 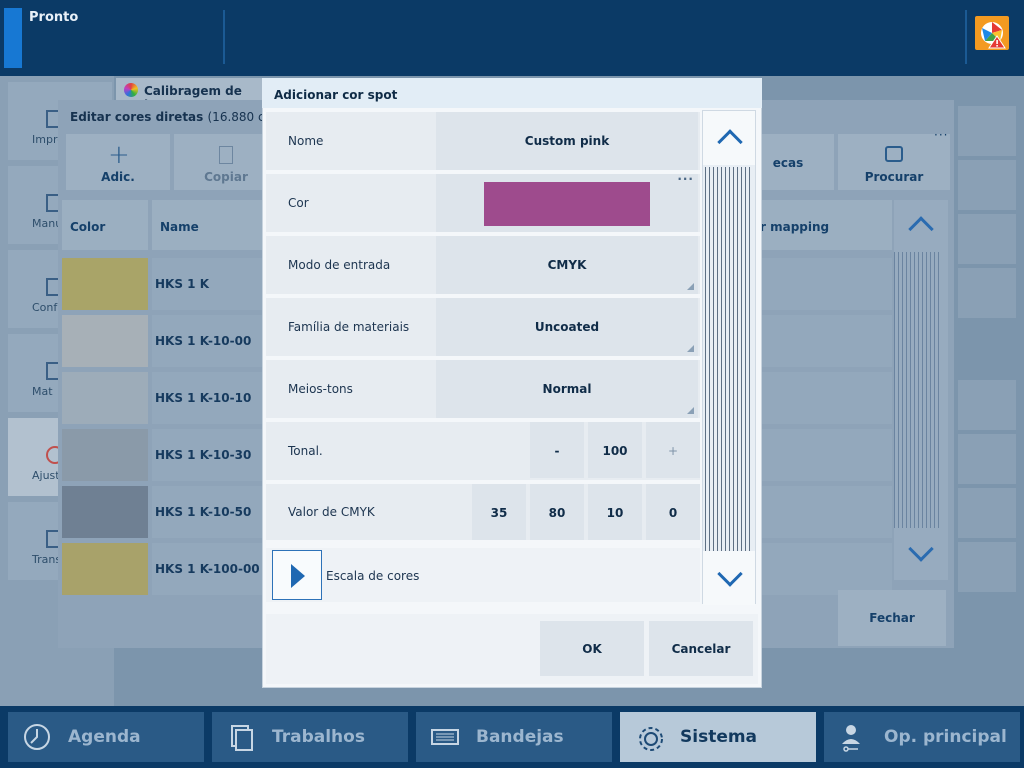 I want to click on color-name: HKS 1 K-100-00, so click(x=207, y=569).